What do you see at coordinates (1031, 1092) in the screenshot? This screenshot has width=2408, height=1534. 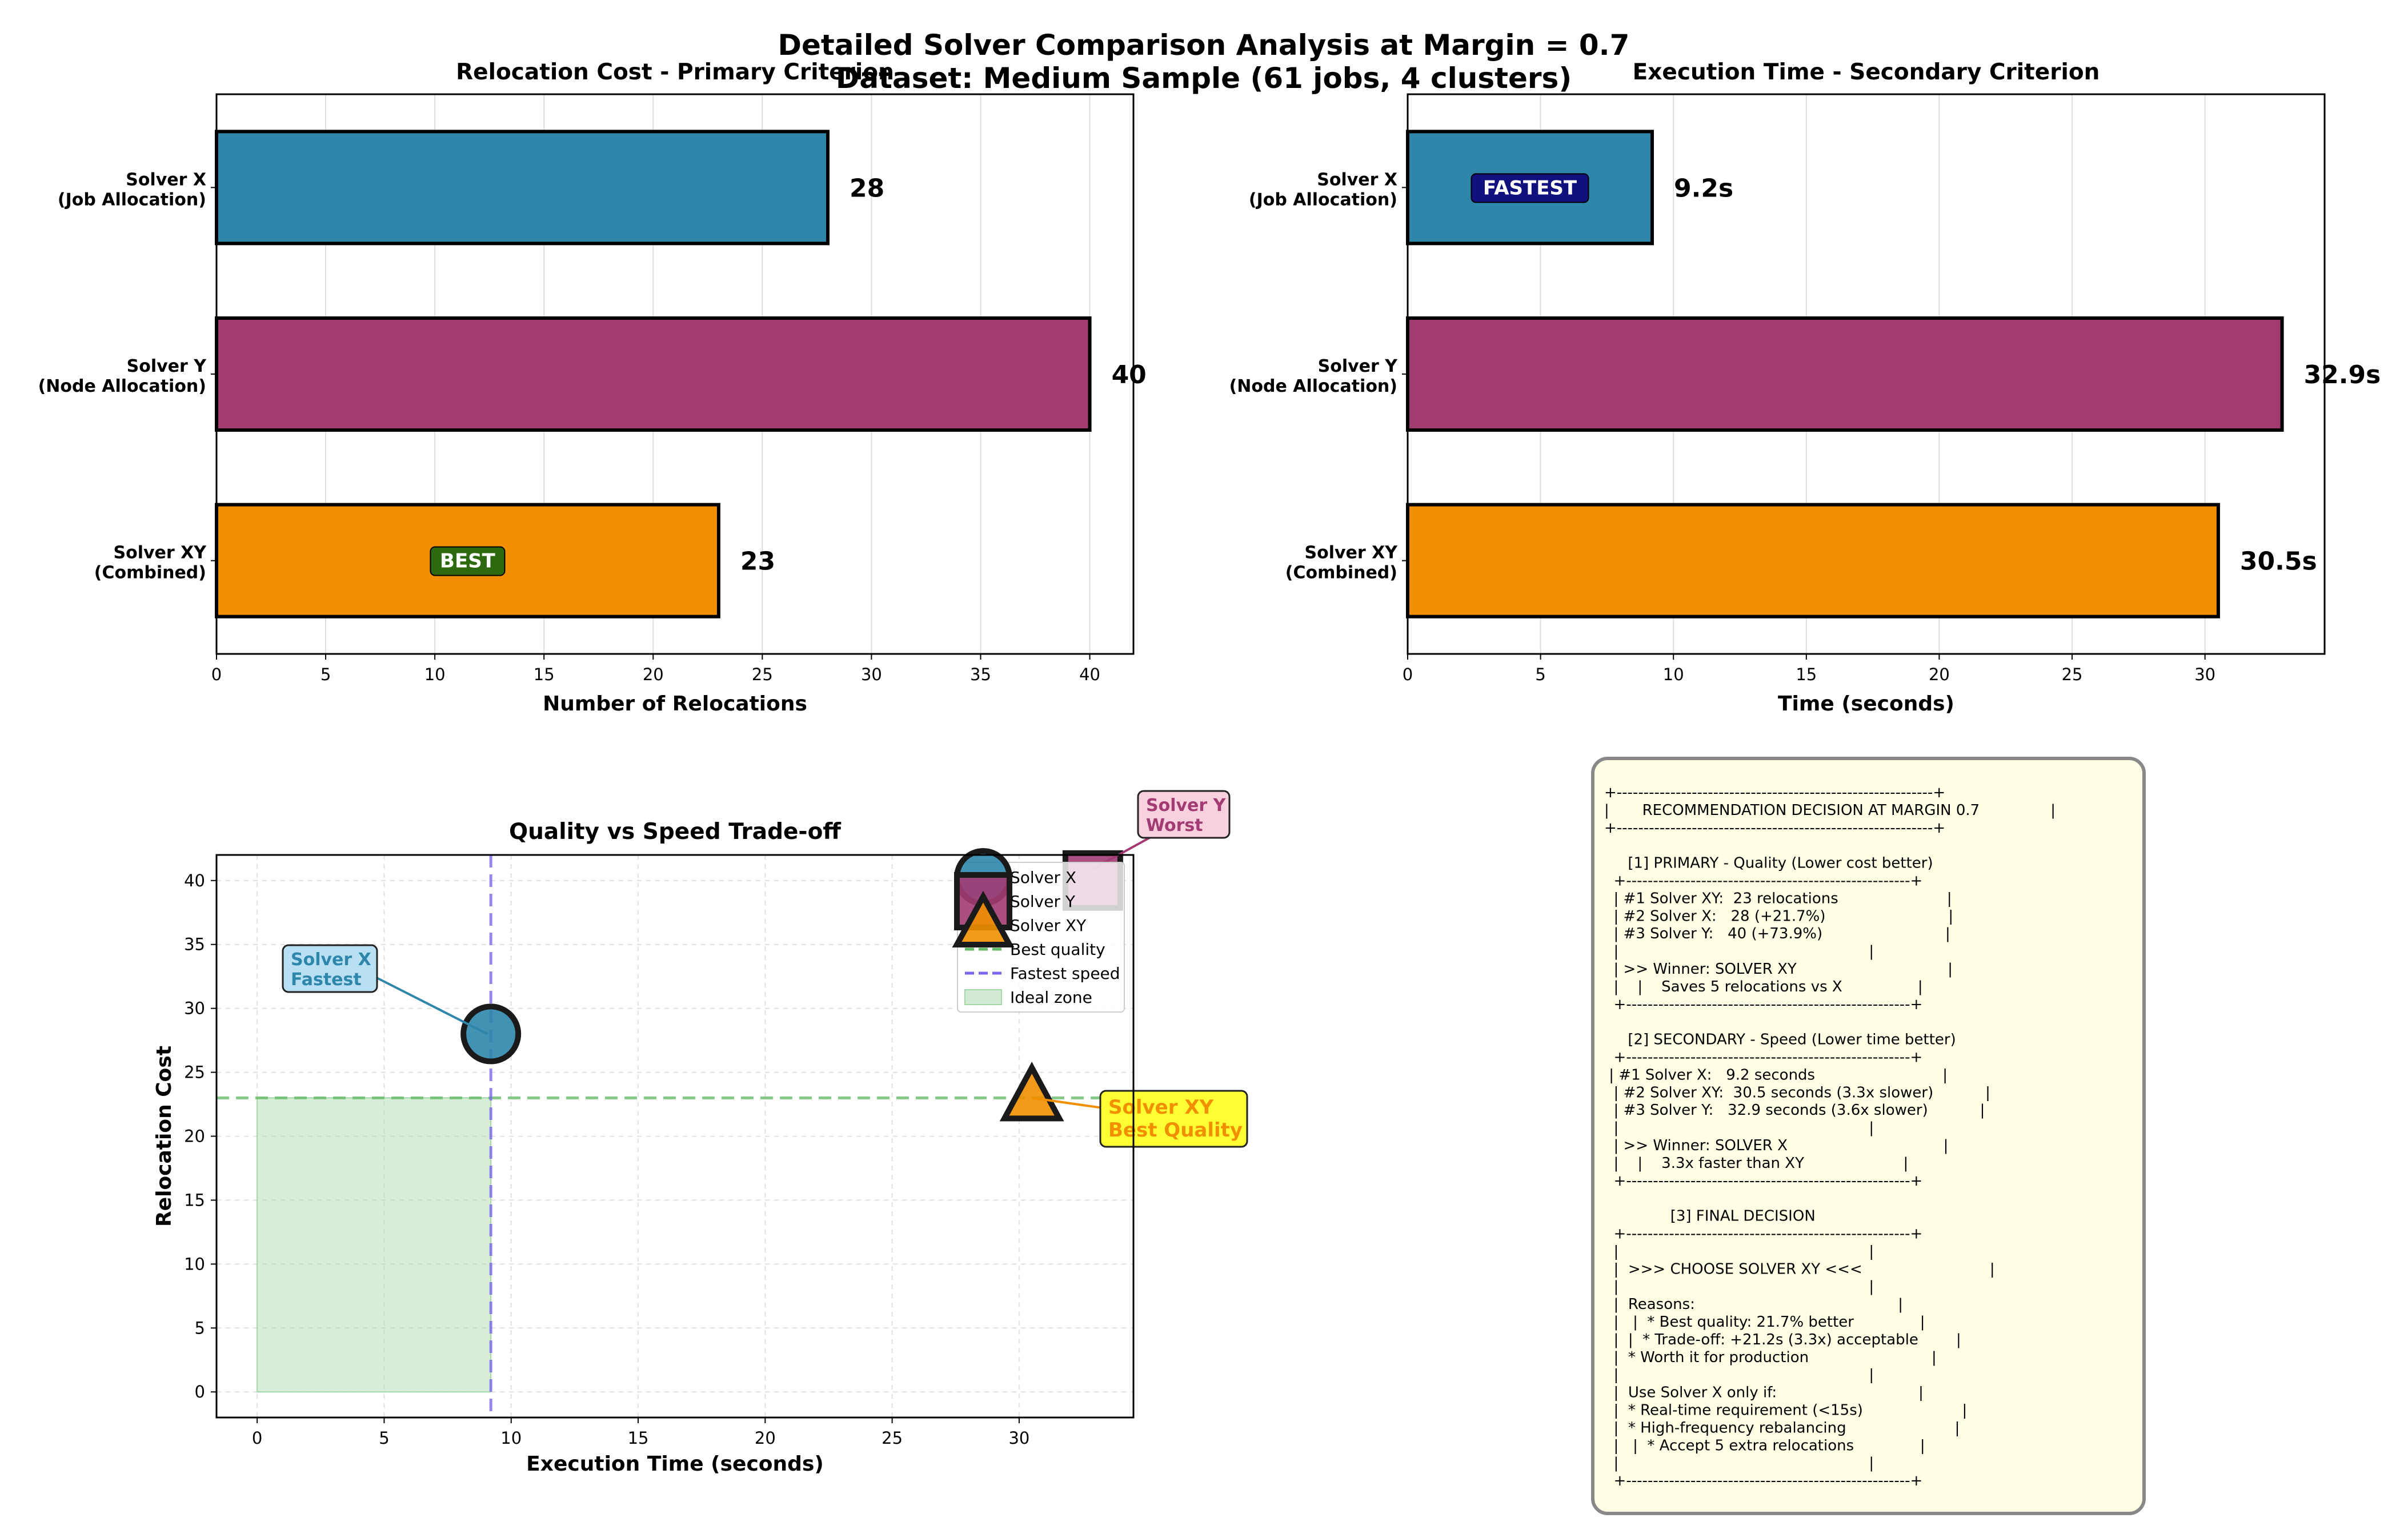 I see `point-solver-xy` at bounding box center [1031, 1092].